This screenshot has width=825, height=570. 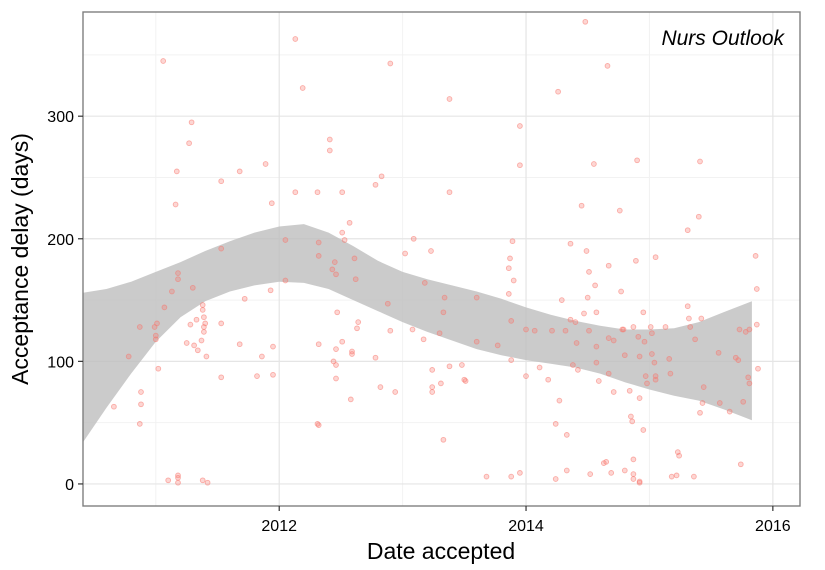 What do you see at coordinates (20, 259) in the screenshot?
I see `y-axis-title: Acceptance delay (days)` at bounding box center [20, 259].